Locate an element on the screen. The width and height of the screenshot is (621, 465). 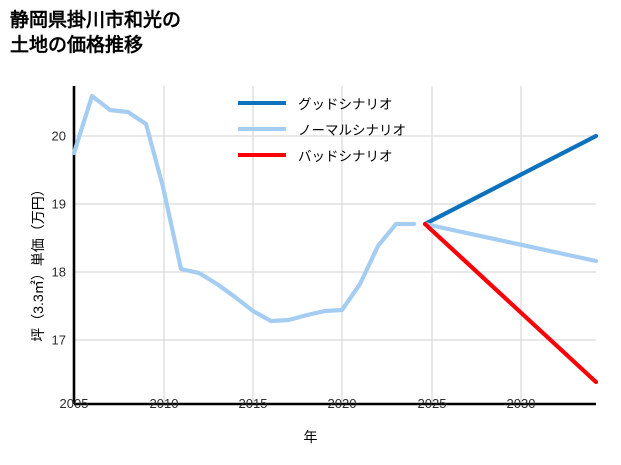
legend-swatch-good is located at coordinates (262, 103).